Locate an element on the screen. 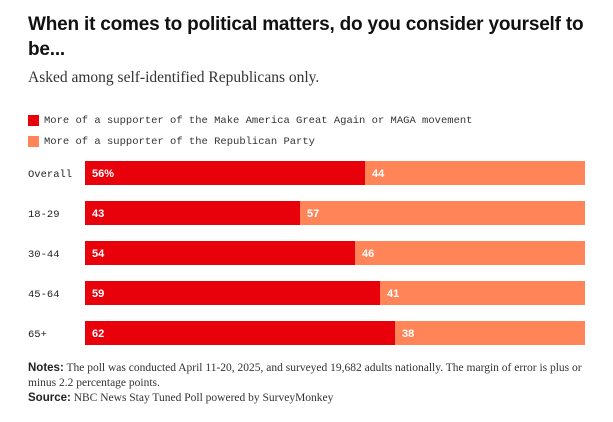  data-label-overall-series-1: 44 is located at coordinates (378, 174).